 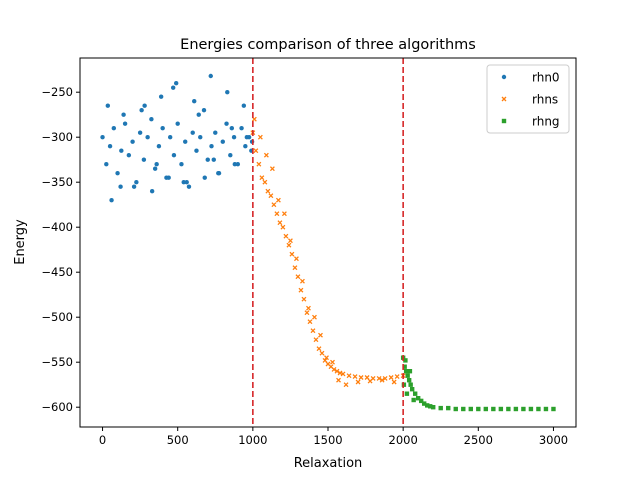 What do you see at coordinates (504, 77) in the screenshot?
I see `legend-marker-rhn0` at bounding box center [504, 77].